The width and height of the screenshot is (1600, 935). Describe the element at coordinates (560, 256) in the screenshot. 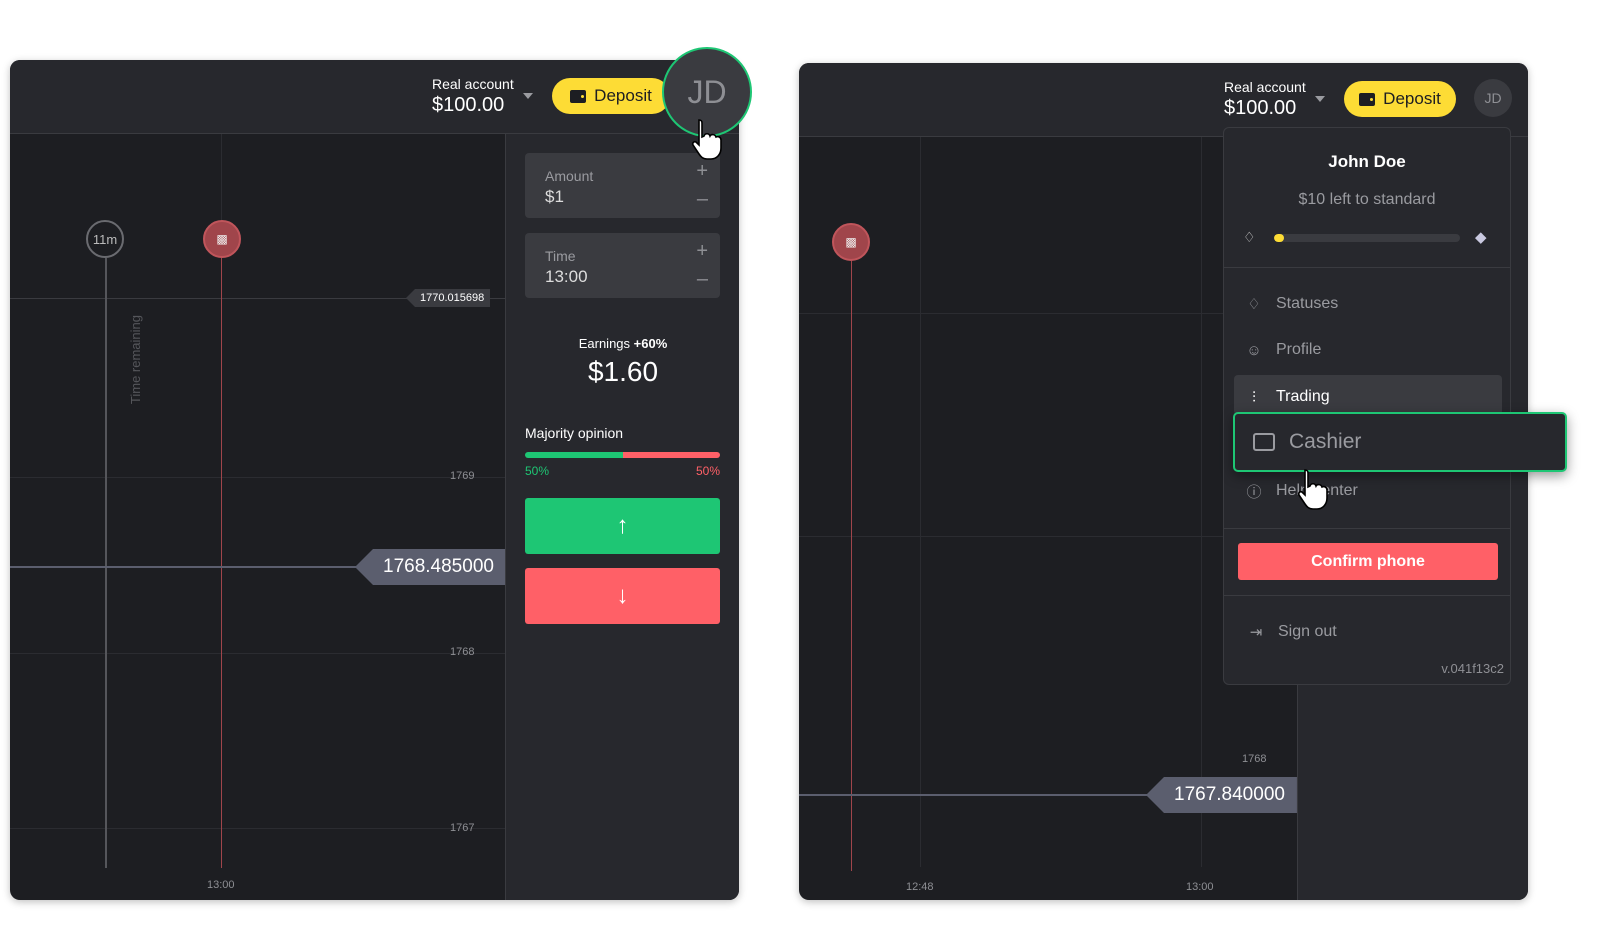

I see `time-label: Time` at that location.